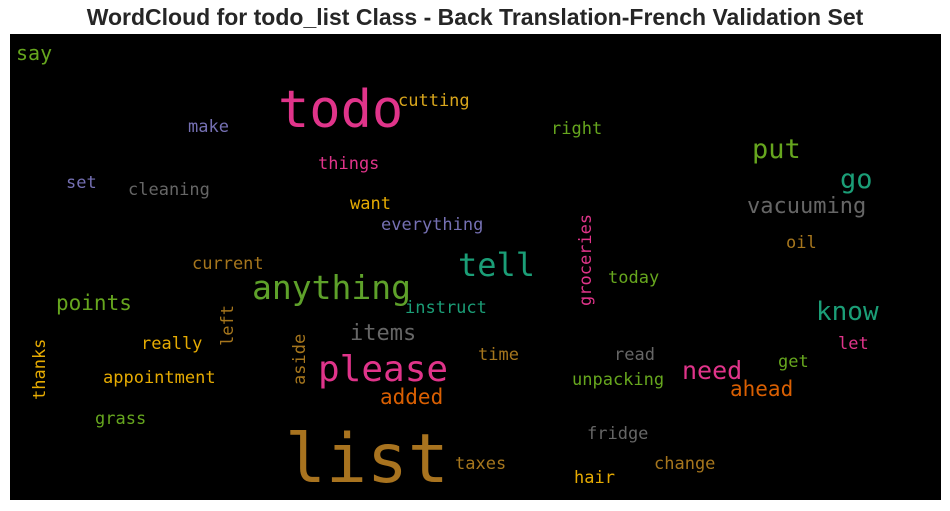 The width and height of the screenshot is (950, 511). What do you see at coordinates (367, 459) in the screenshot?
I see `word-list: list` at bounding box center [367, 459].